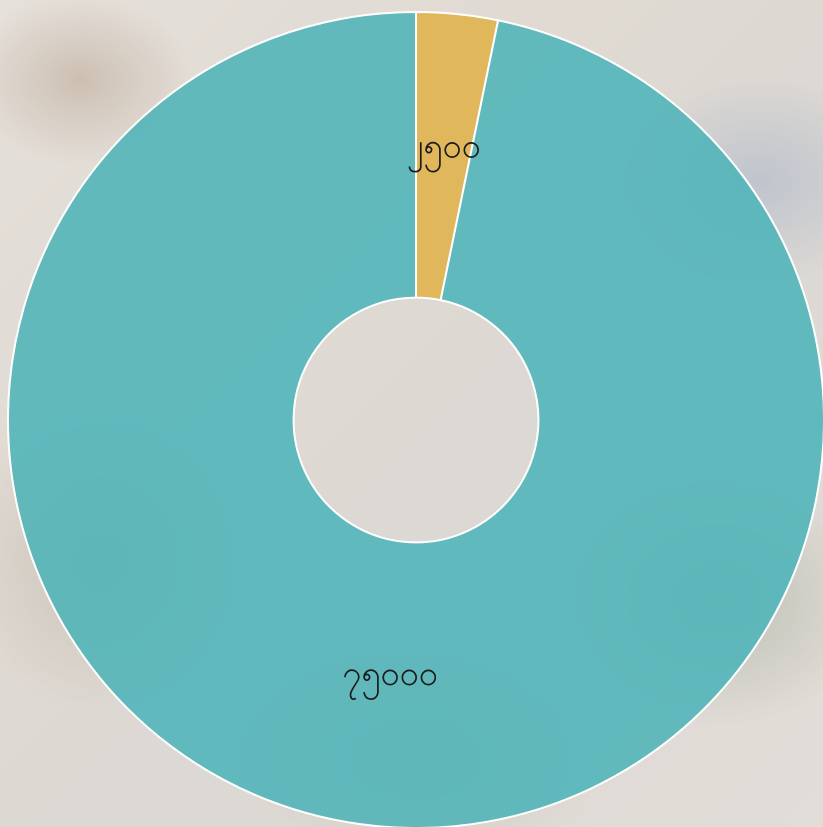  What do you see at coordinates (390, 677) in the screenshot?
I see `slice-label-large: ၇၅၀၀၀` at bounding box center [390, 677].